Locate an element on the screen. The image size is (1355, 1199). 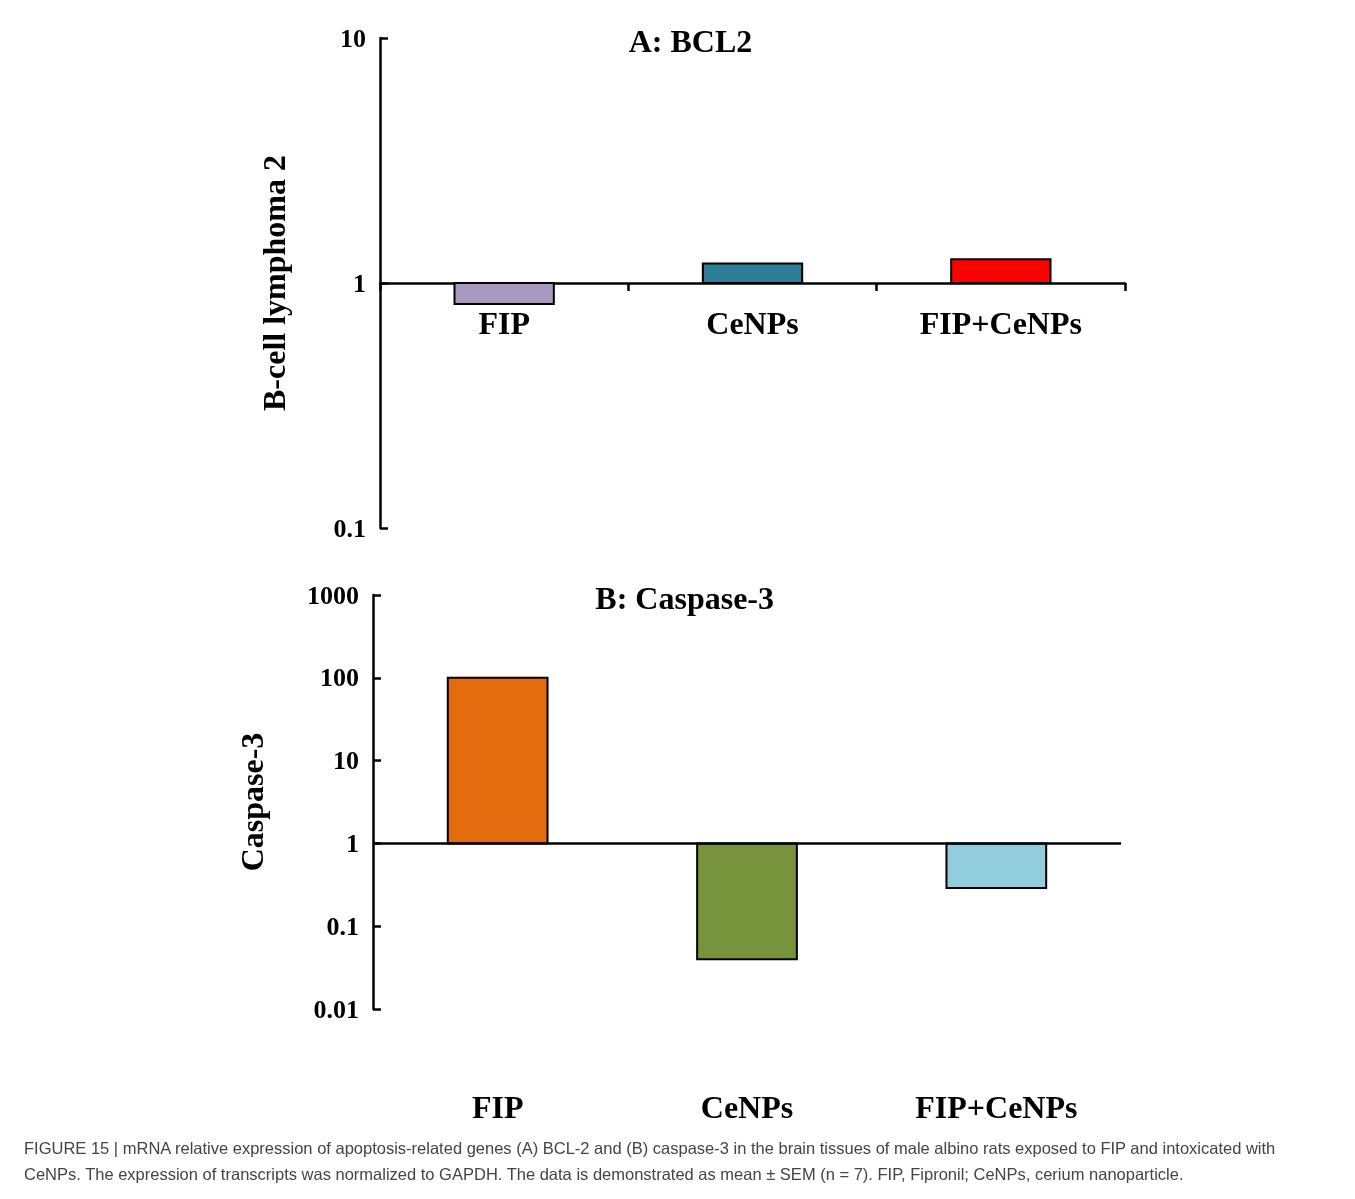
y-tick-label: 100 is located at coordinates (339, 678).